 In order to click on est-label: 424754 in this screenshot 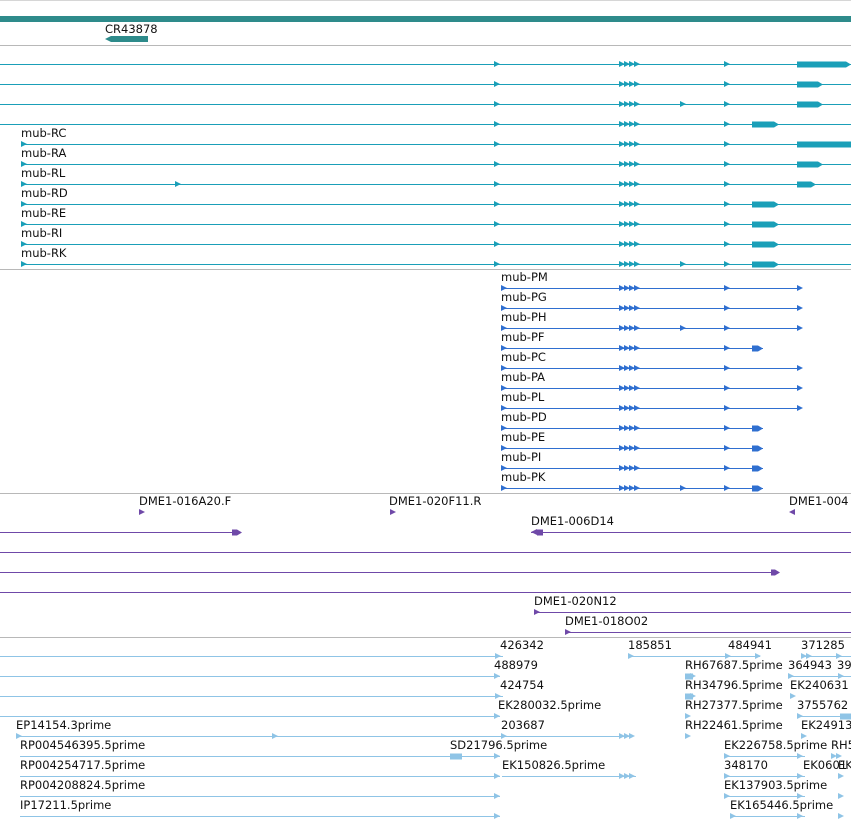, I will do `click(522, 685)`.